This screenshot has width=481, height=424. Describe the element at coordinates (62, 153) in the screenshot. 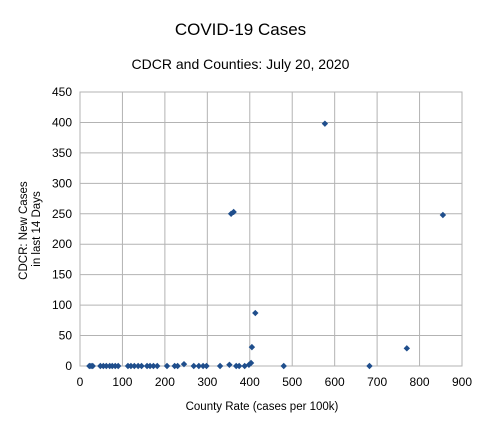

I see `y-tick-label: 350` at that location.